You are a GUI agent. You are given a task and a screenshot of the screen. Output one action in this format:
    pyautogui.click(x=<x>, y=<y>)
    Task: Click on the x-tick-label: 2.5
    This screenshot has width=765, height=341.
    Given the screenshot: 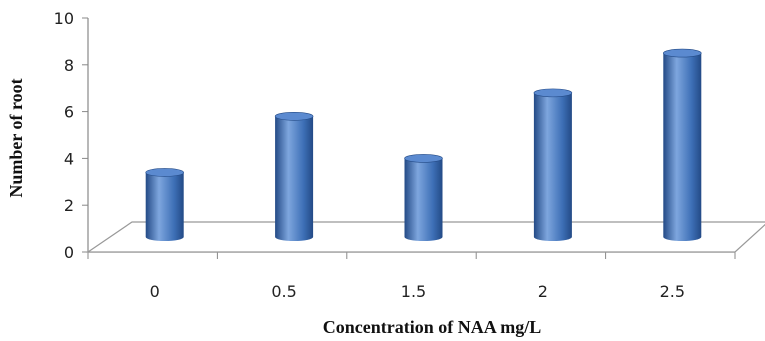 What is the action you would take?
    pyautogui.click(x=672, y=291)
    